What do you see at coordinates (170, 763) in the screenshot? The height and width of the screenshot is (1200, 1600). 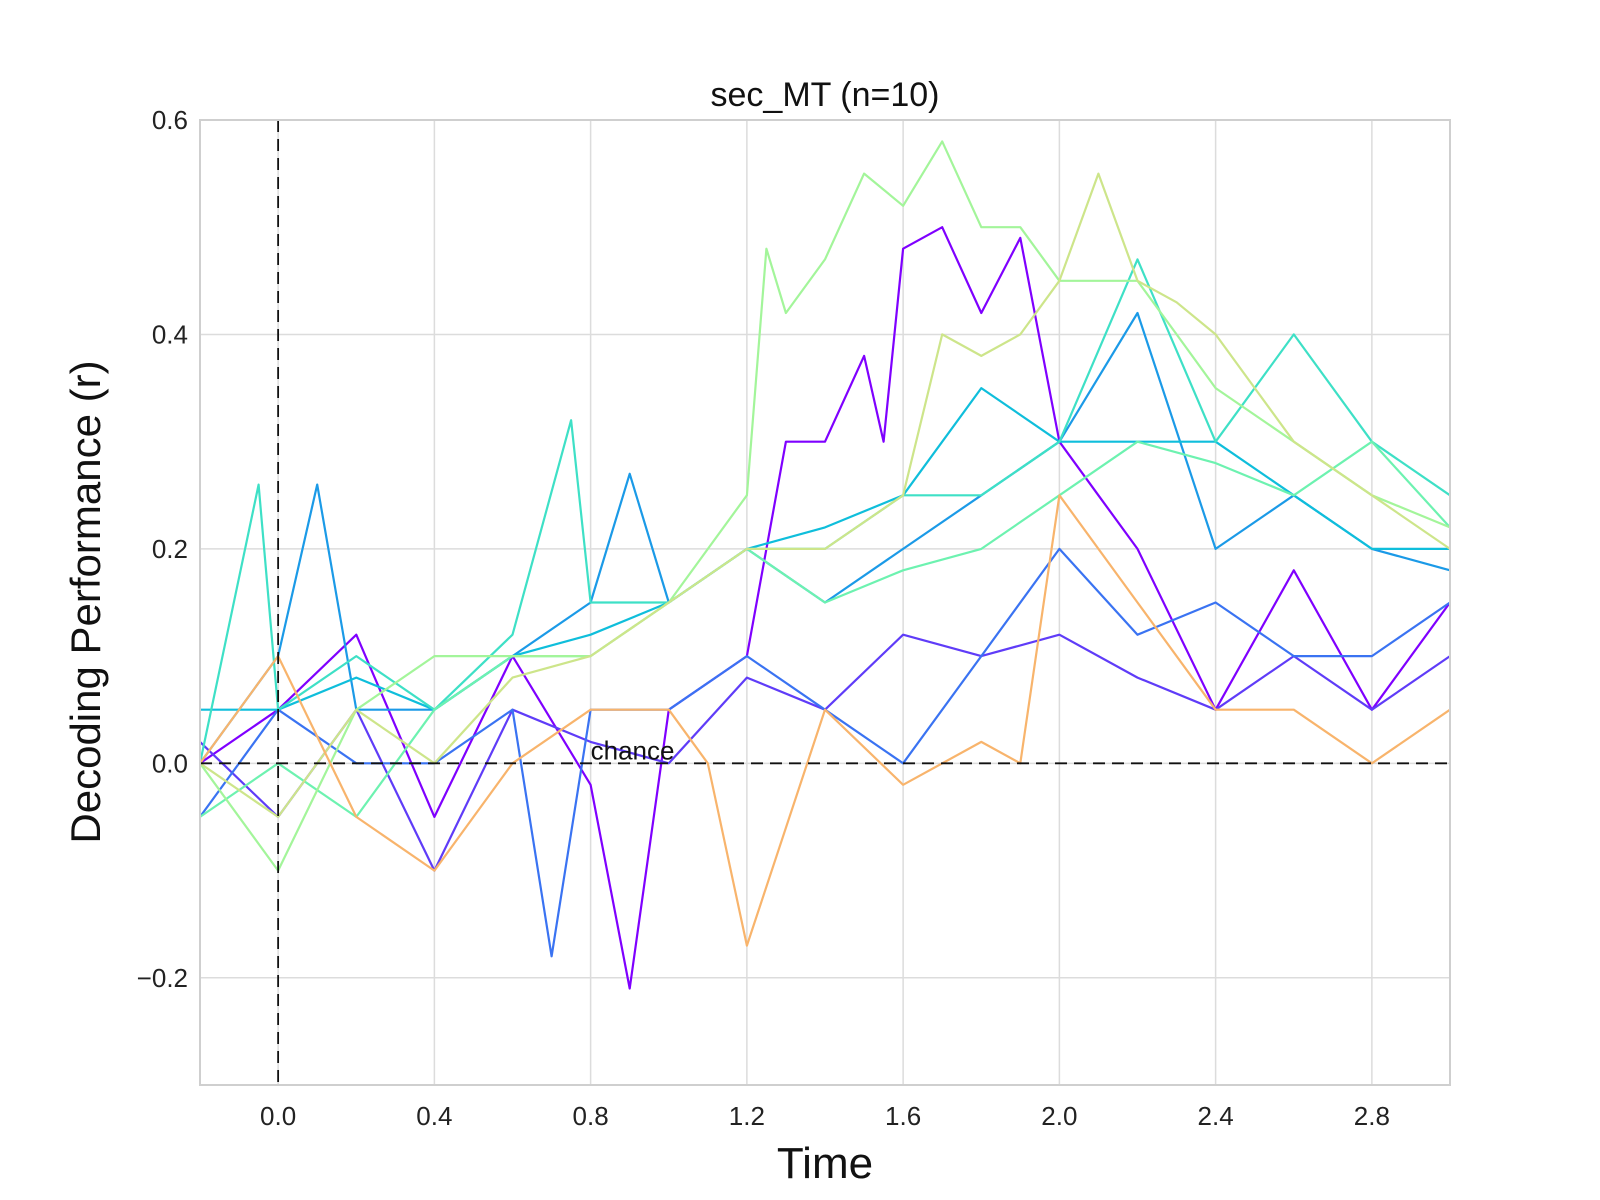 I see `y-tick-label: 0.0` at bounding box center [170, 763].